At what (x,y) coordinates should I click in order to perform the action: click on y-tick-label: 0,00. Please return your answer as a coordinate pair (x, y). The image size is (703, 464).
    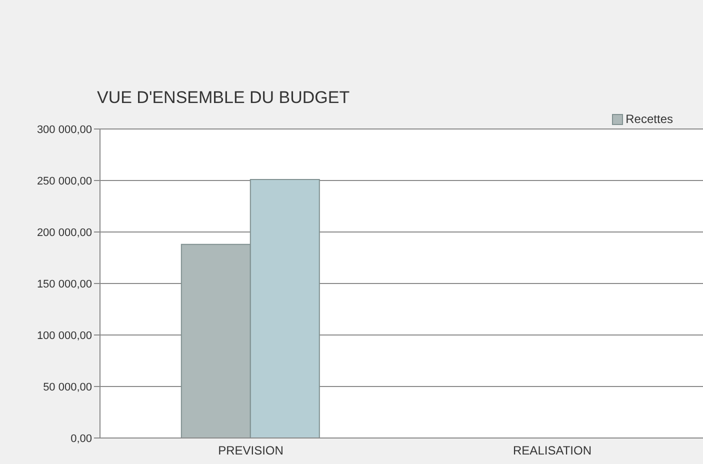
    Looking at the image, I should click on (81, 438).